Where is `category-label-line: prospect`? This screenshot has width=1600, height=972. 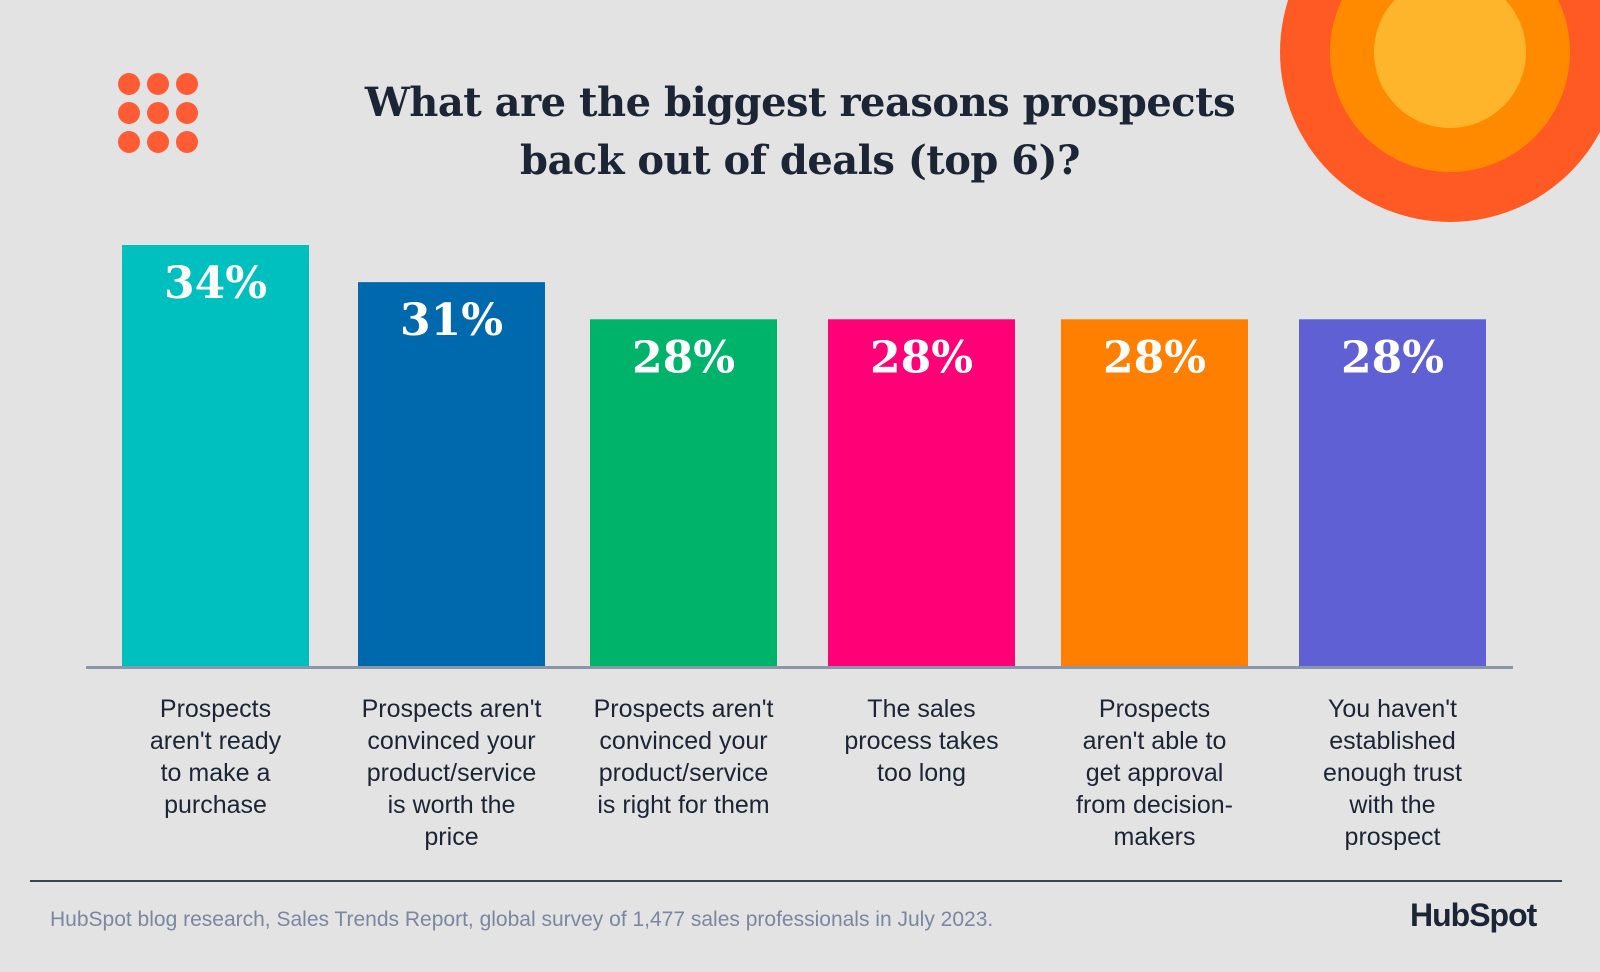 category-label-line: prospect is located at coordinates (1392, 837).